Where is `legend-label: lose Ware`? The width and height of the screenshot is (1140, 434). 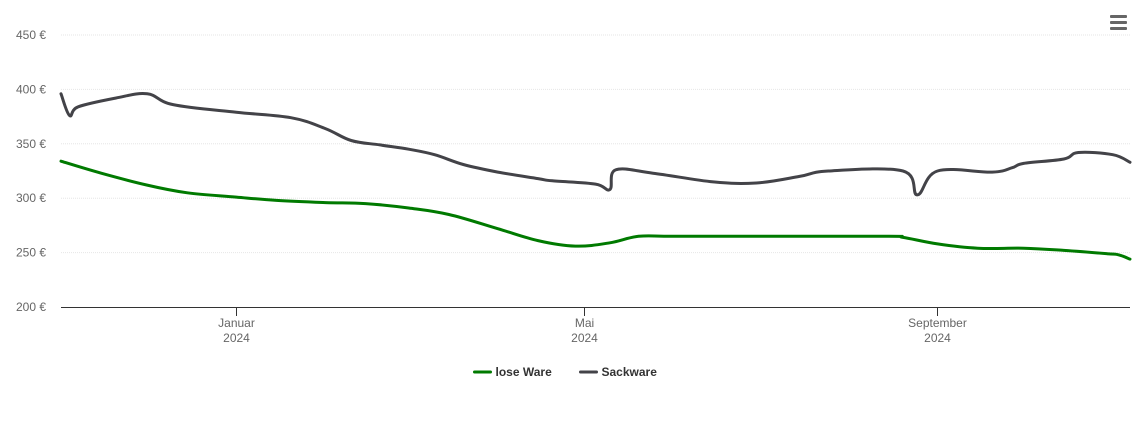 legend-label: lose Ware is located at coordinates (524, 372).